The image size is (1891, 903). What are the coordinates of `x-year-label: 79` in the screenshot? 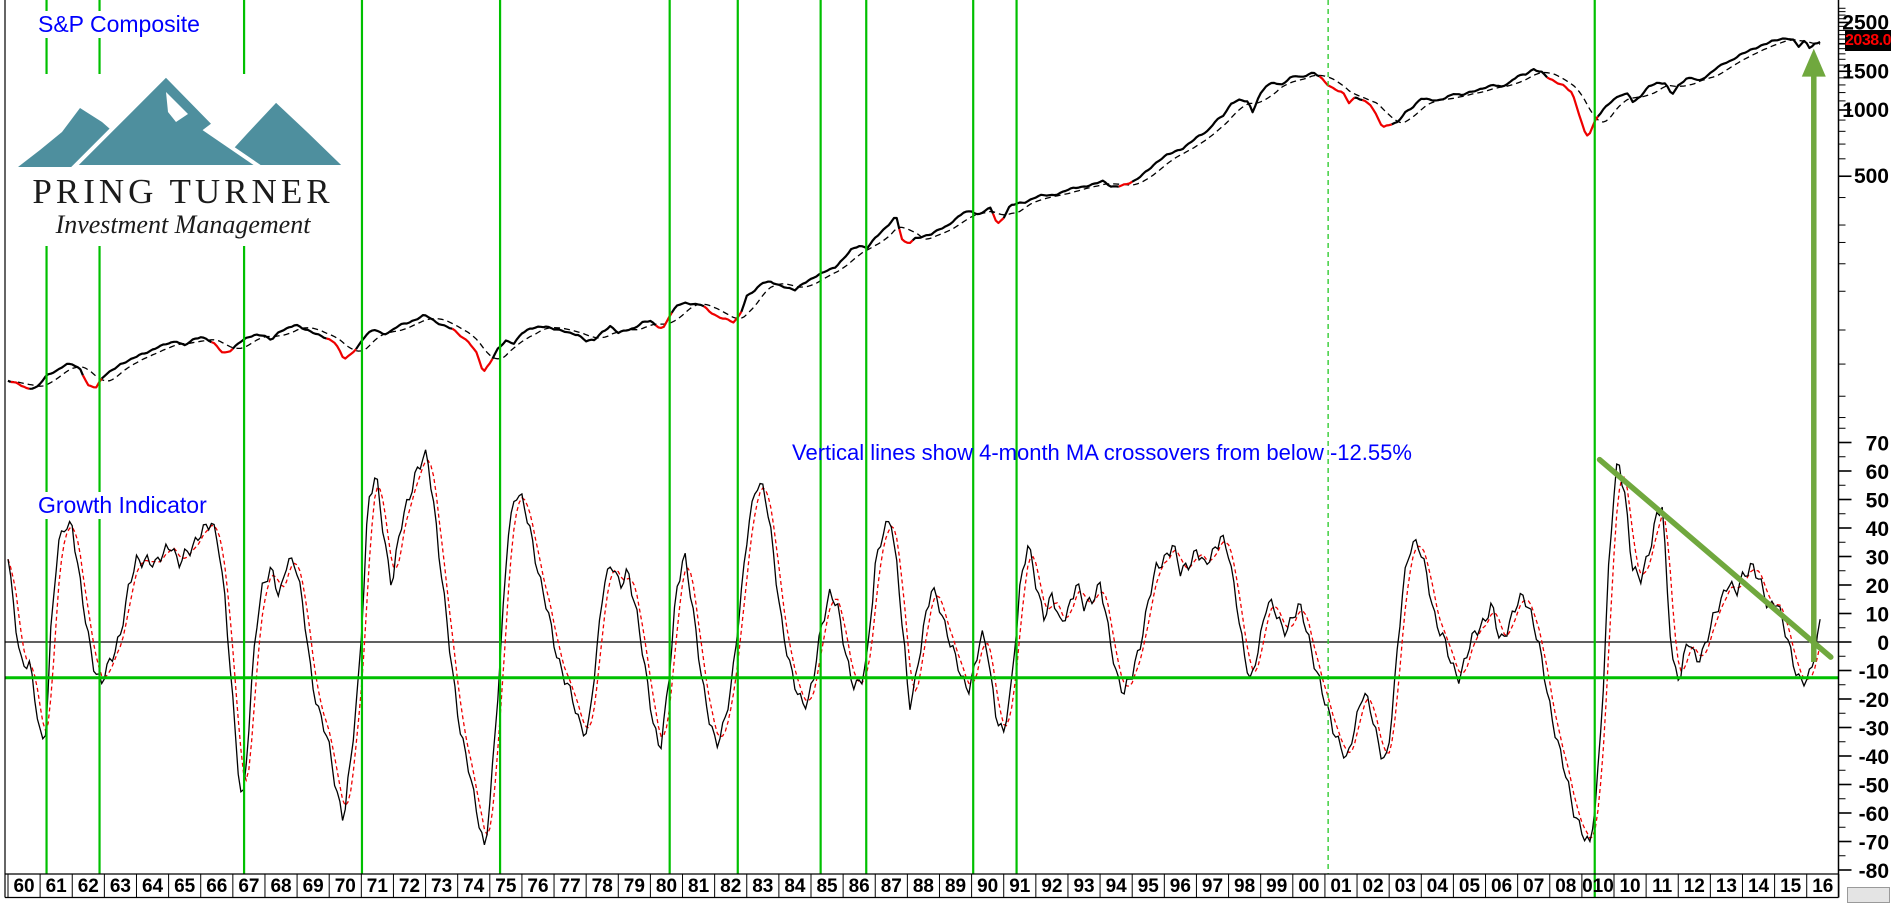 It's located at (634, 886).